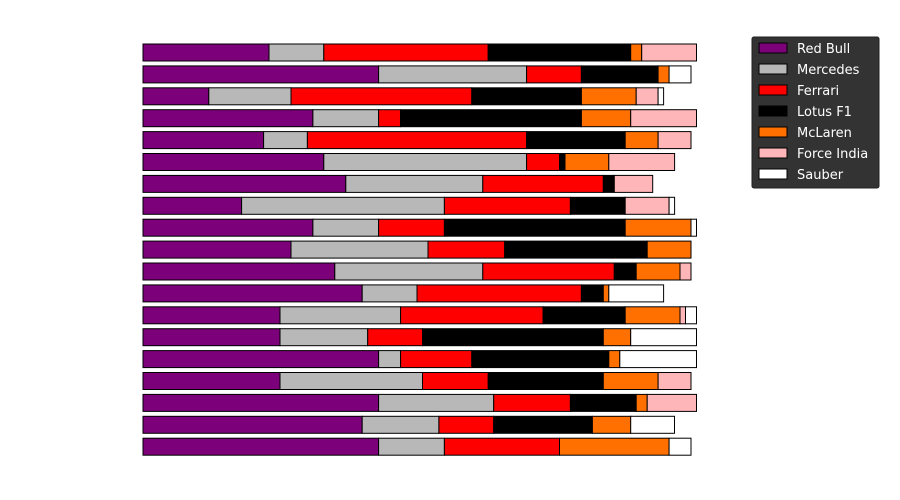  Describe the element at coordinates (773, 48) in the screenshot. I see `legend-swatch-red-bull` at that location.